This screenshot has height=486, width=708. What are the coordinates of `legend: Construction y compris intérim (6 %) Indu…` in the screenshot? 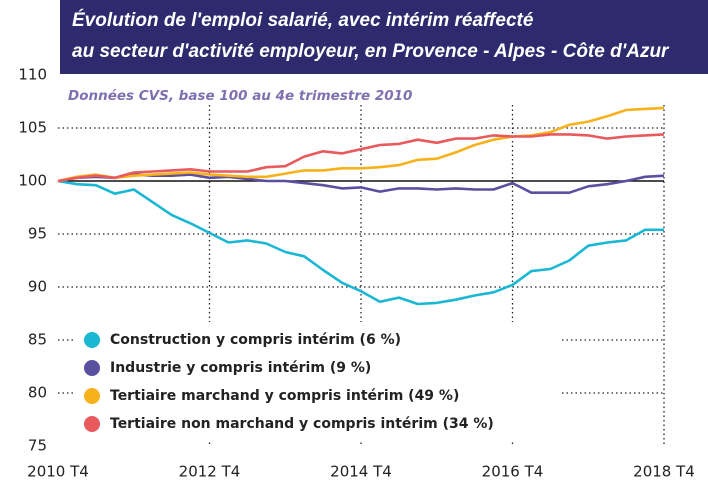 It's located at (289, 382).